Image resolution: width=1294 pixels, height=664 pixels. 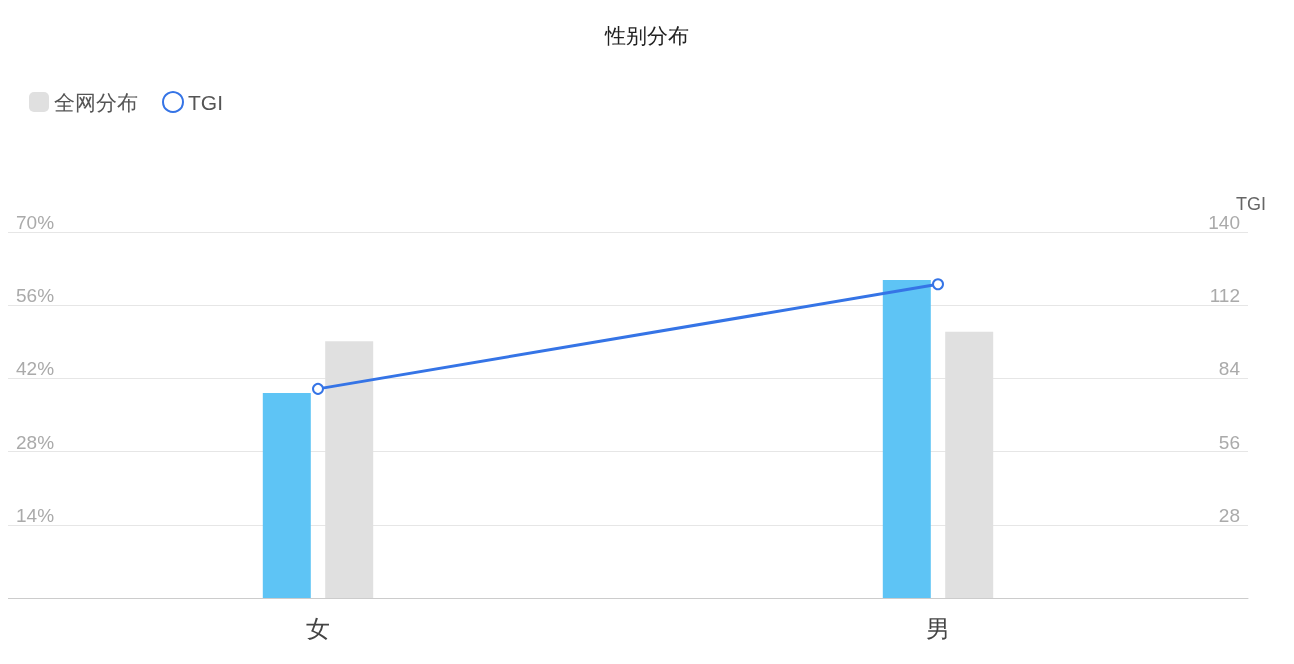 I want to click on y-tick-label: 70%, so click(x=35, y=222).